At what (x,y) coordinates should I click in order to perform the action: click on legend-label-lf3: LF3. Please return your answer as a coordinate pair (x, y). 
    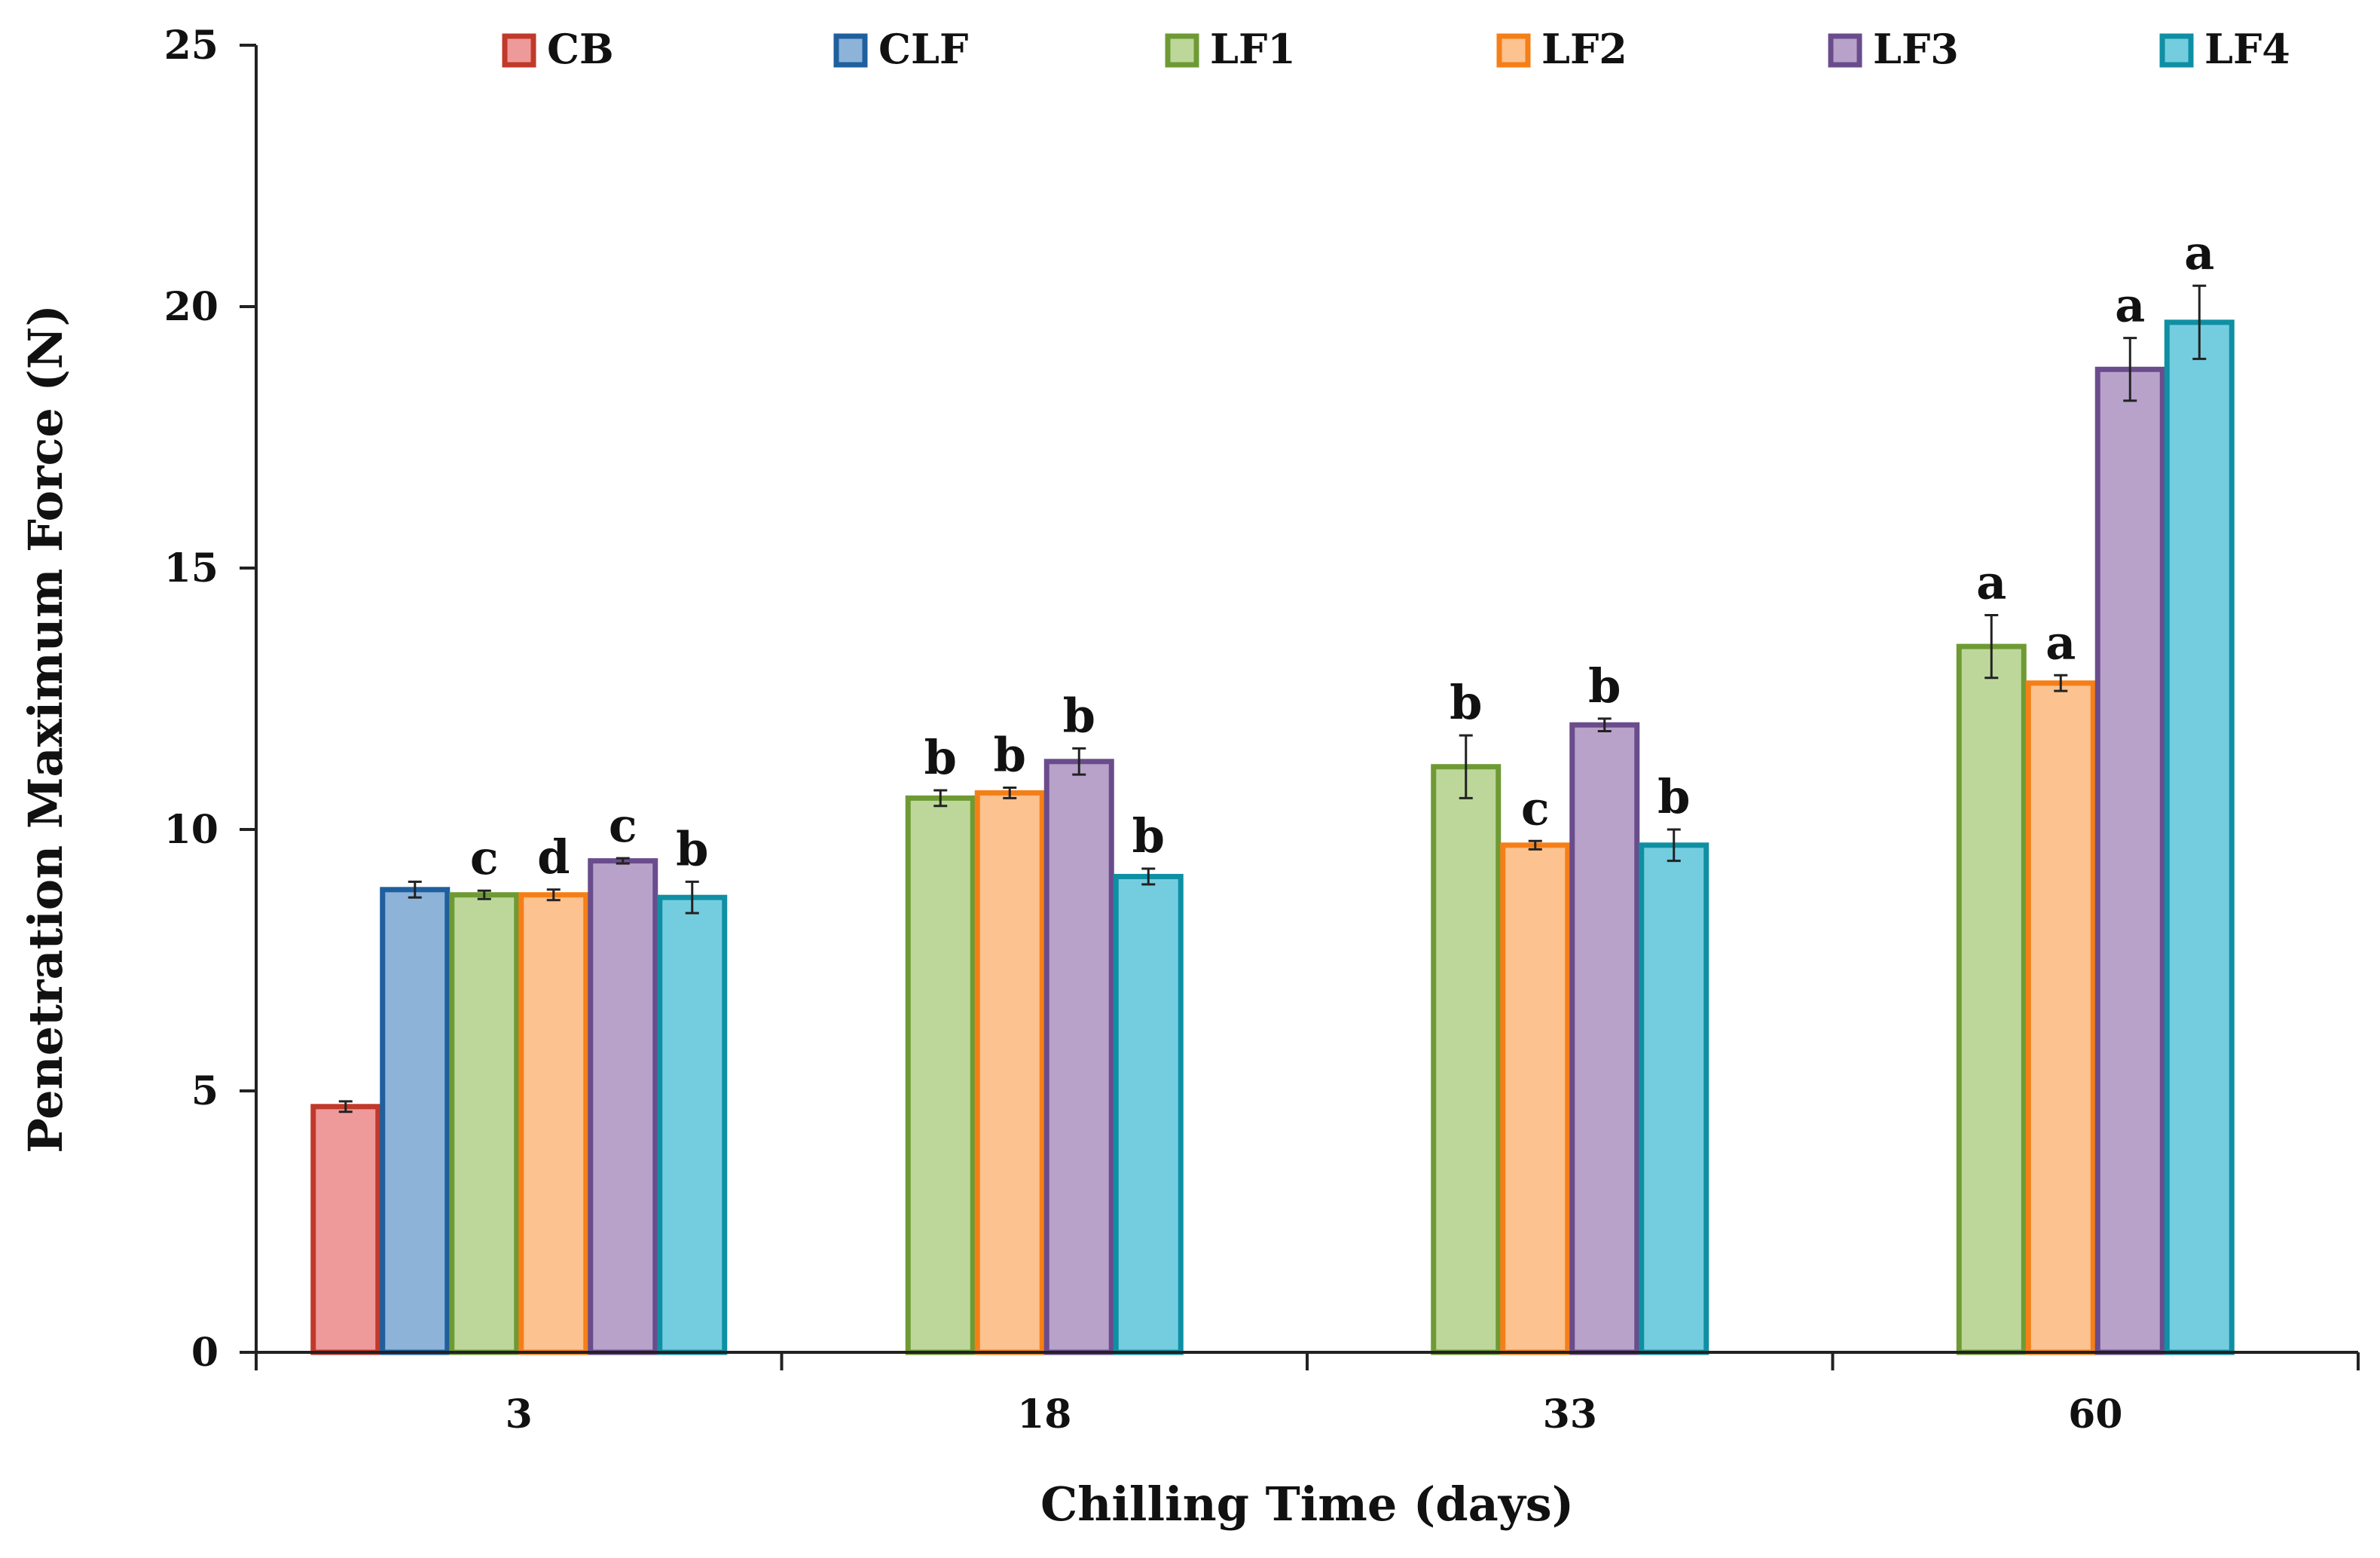
    Looking at the image, I should click on (1916, 49).